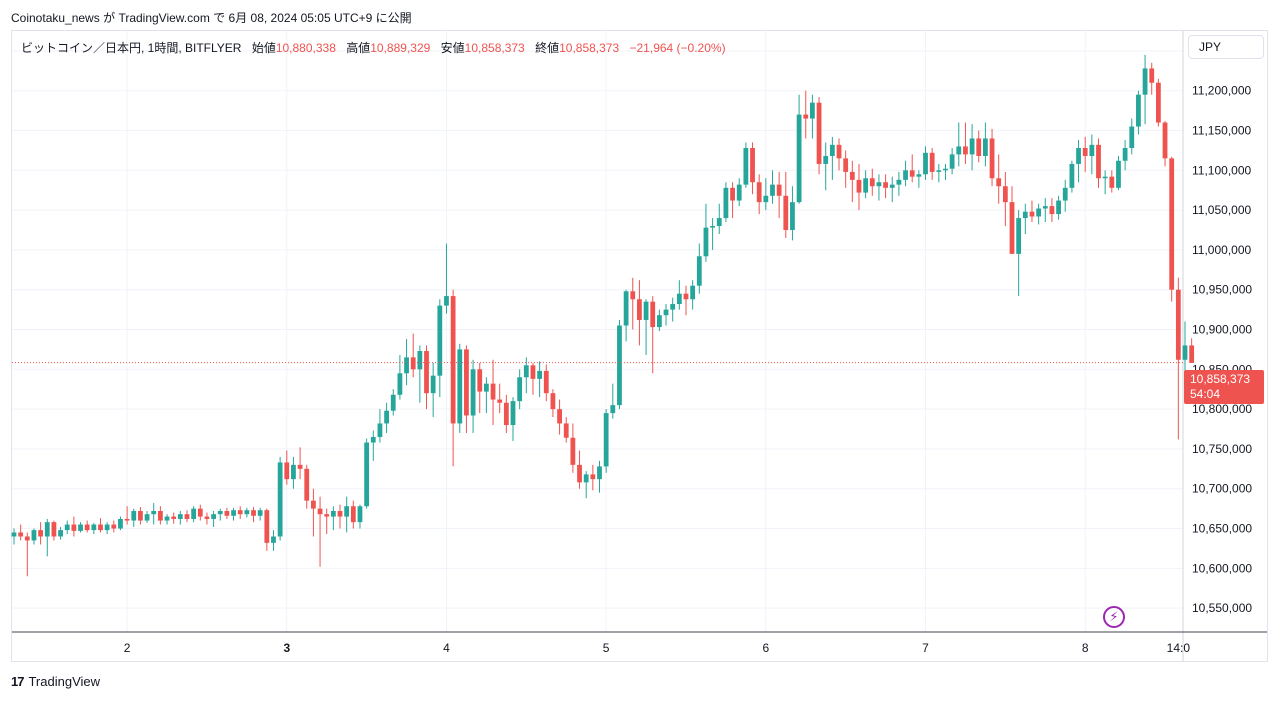  What do you see at coordinates (1221, 131) in the screenshot?
I see `y-tick-label: 11,150,000` at bounding box center [1221, 131].